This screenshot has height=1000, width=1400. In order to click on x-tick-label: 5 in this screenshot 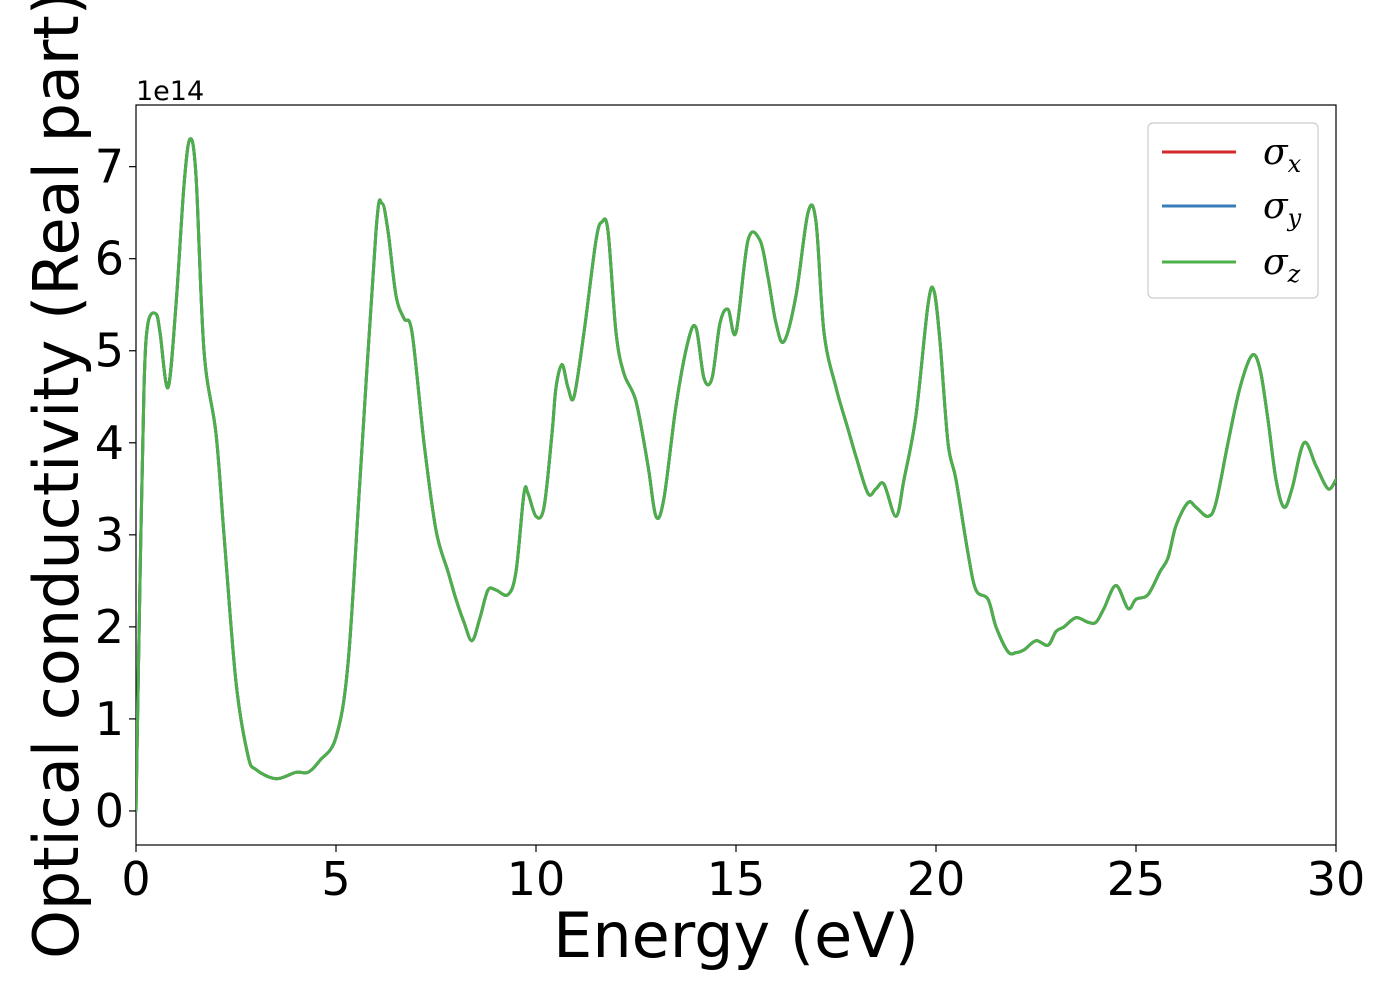, I will do `click(335, 879)`.